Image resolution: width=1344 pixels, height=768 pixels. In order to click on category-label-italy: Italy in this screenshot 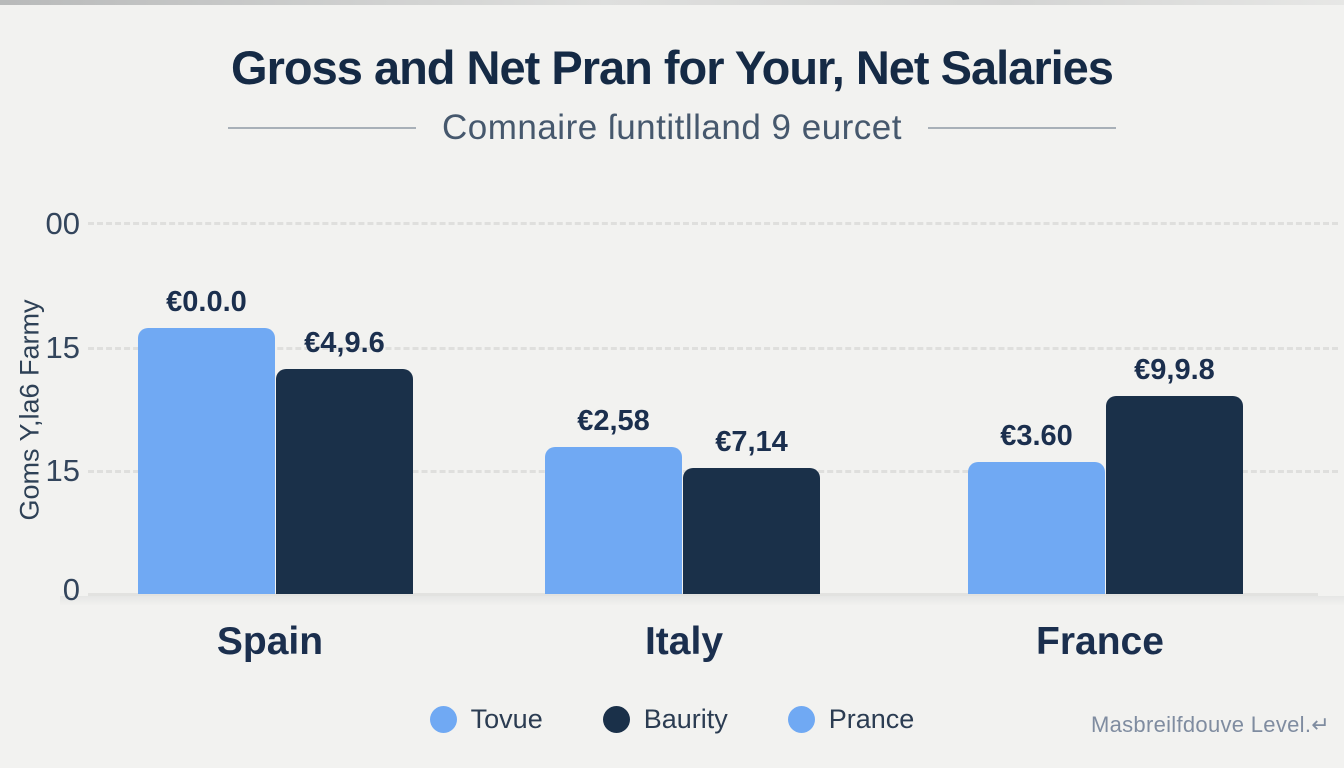, I will do `click(684, 641)`.